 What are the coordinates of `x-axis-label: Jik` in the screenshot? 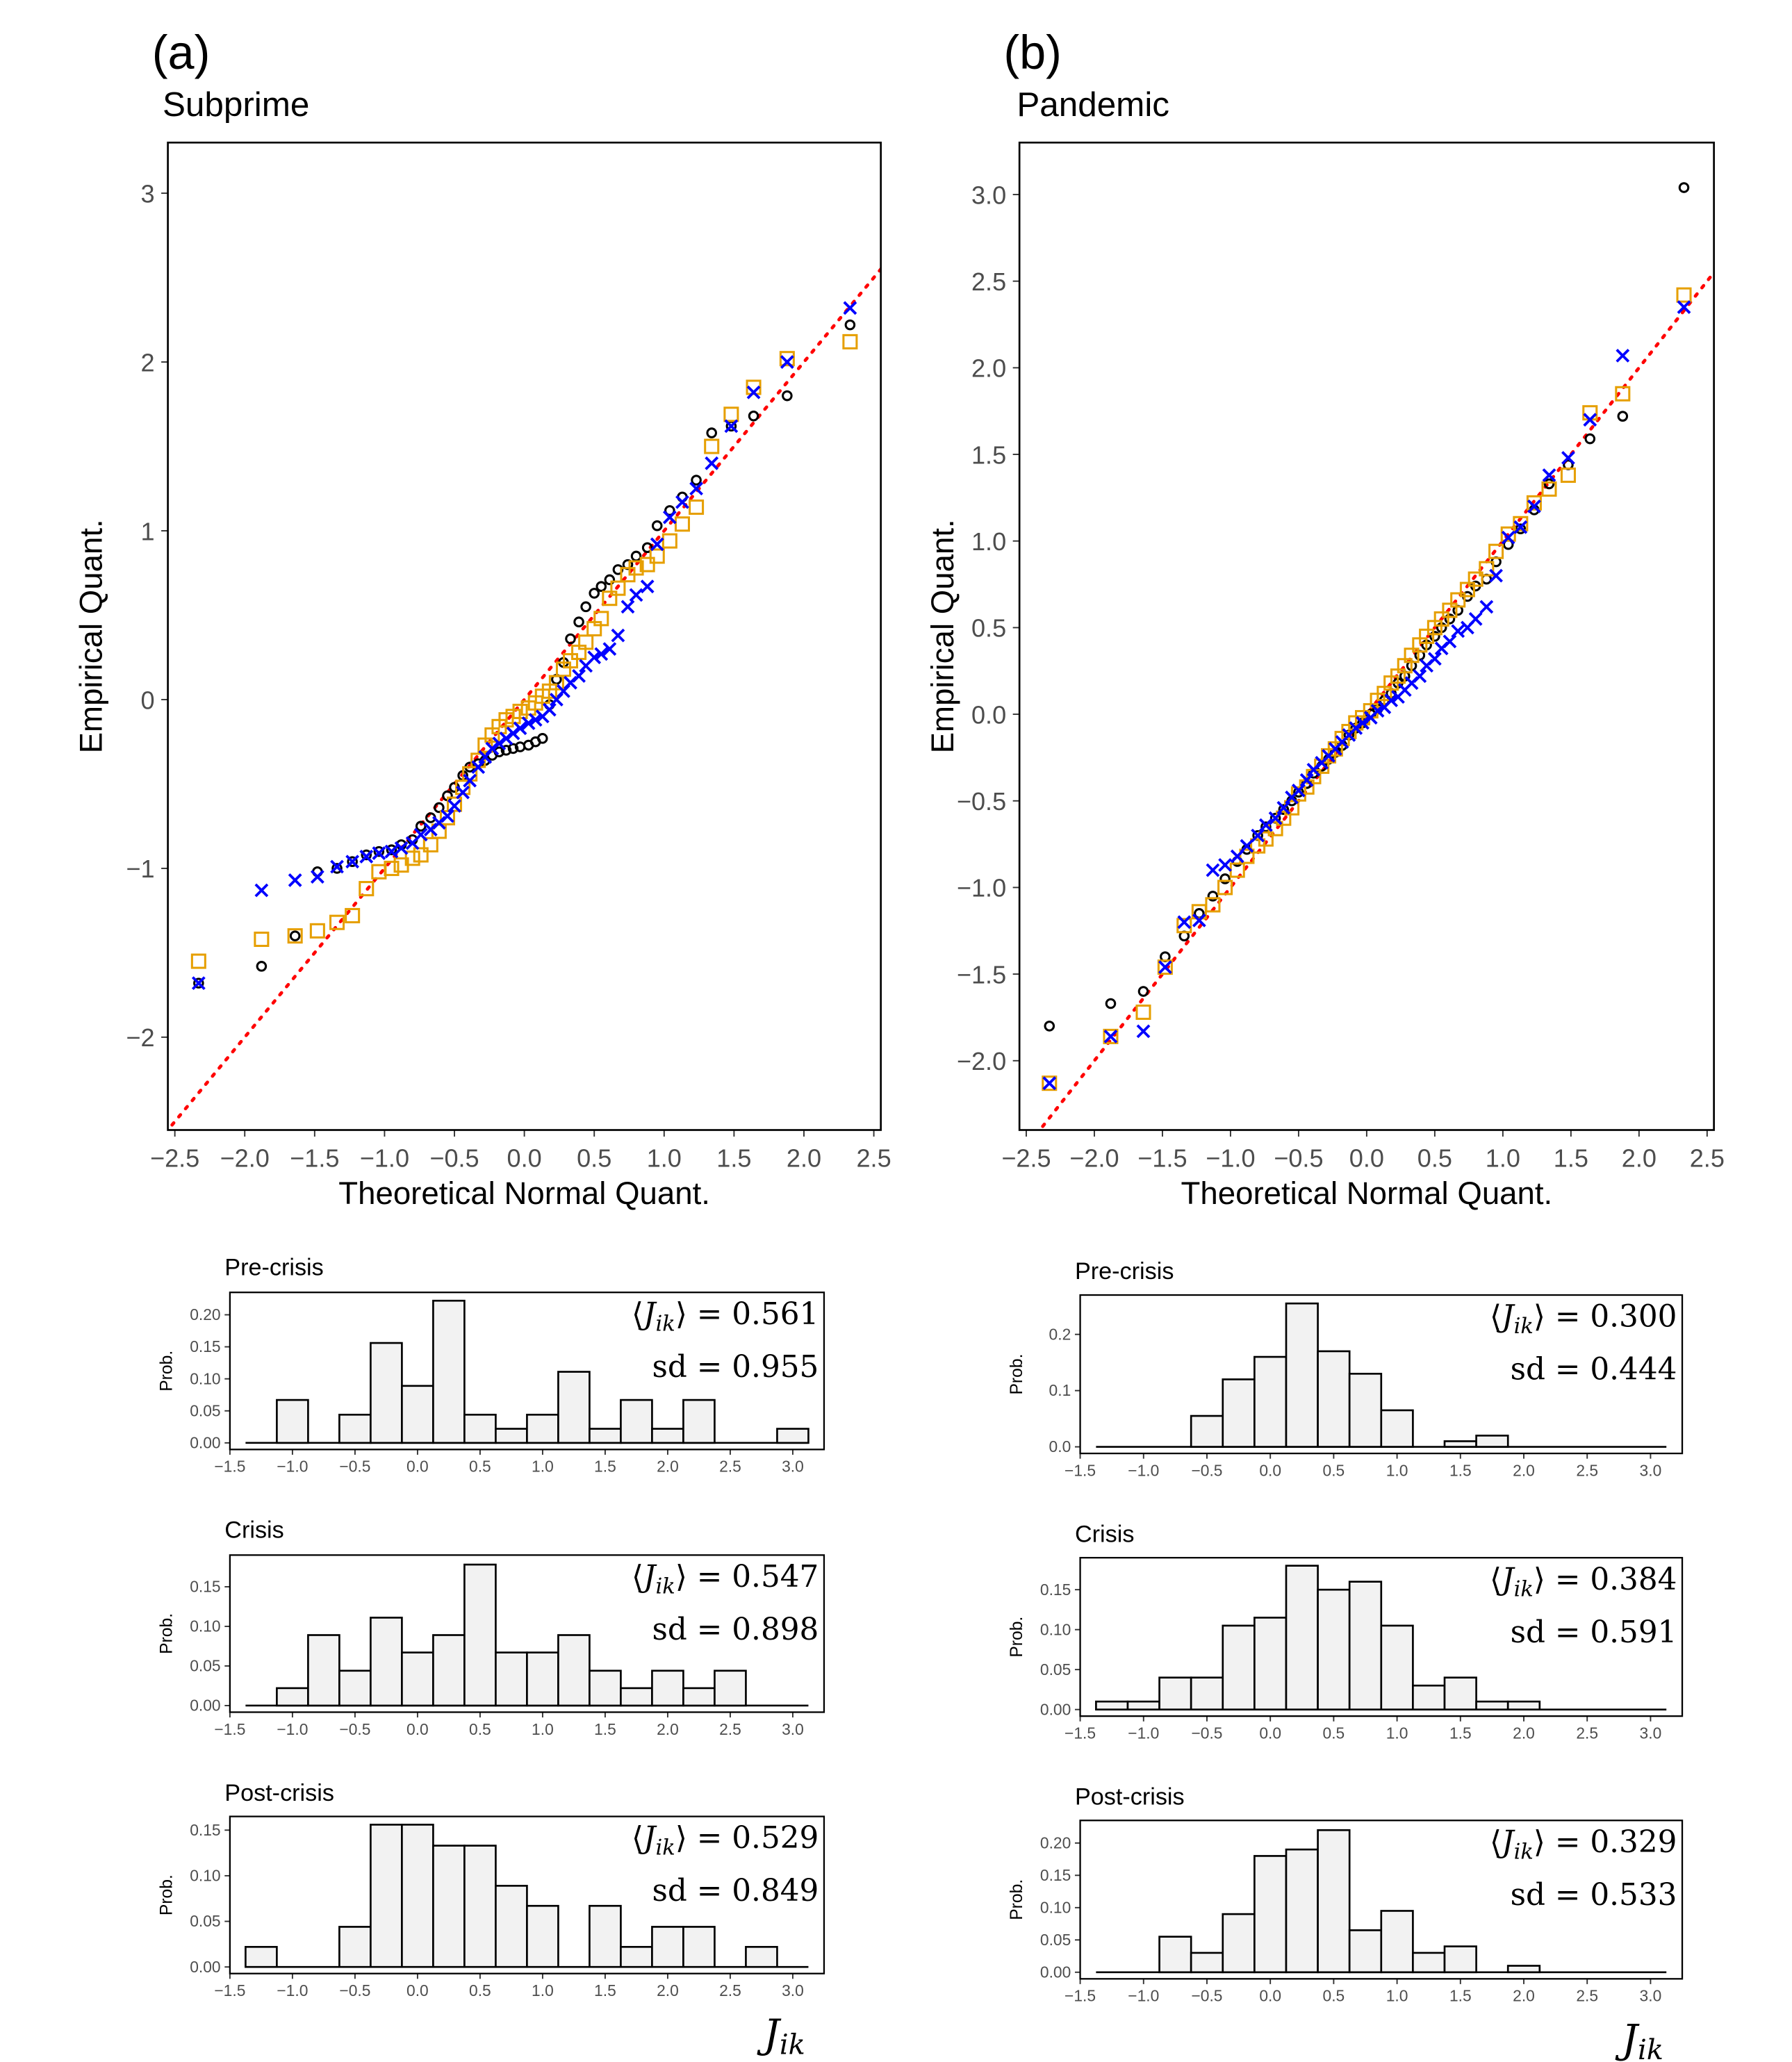 It's located at (781, 2036).